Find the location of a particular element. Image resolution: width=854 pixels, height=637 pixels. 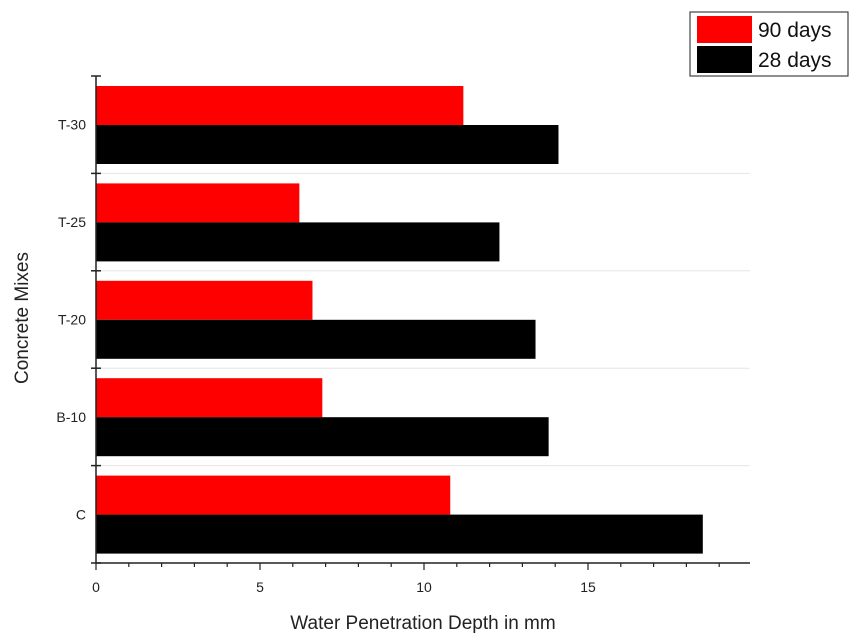

legend-swatch-90-days is located at coordinates (724, 29).